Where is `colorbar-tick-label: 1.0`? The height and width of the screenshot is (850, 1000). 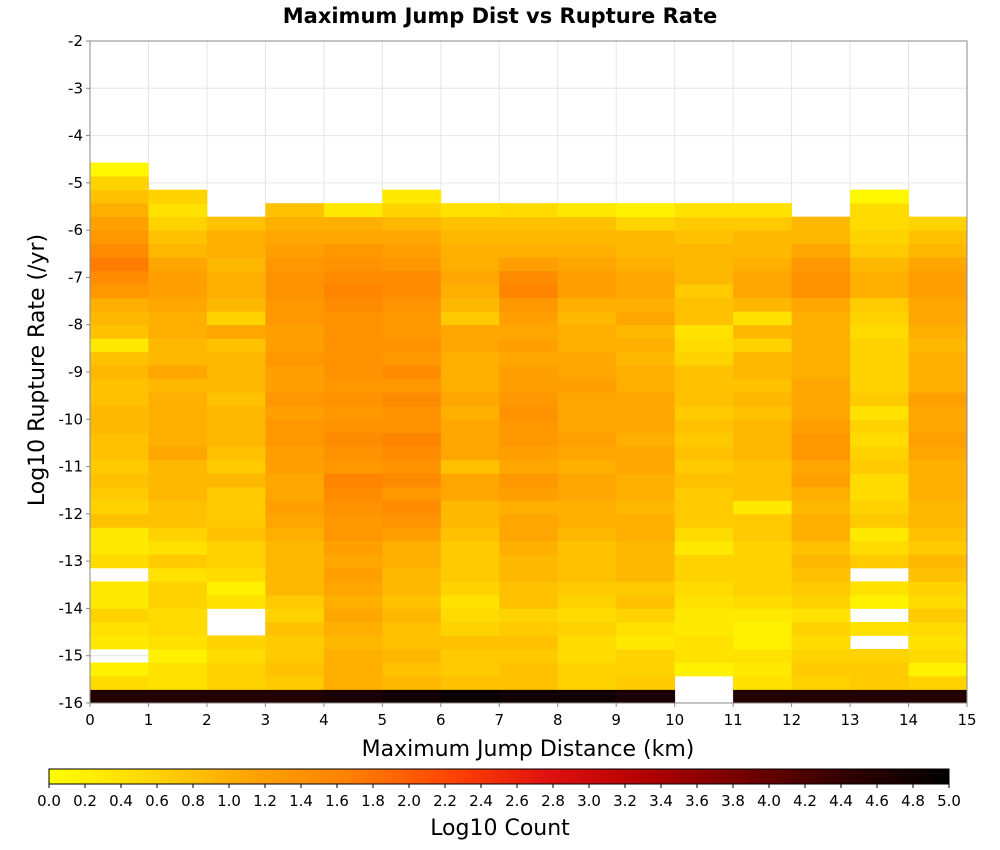
colorbar-tick-label: 1.0 is located at coordinates (229, 801).